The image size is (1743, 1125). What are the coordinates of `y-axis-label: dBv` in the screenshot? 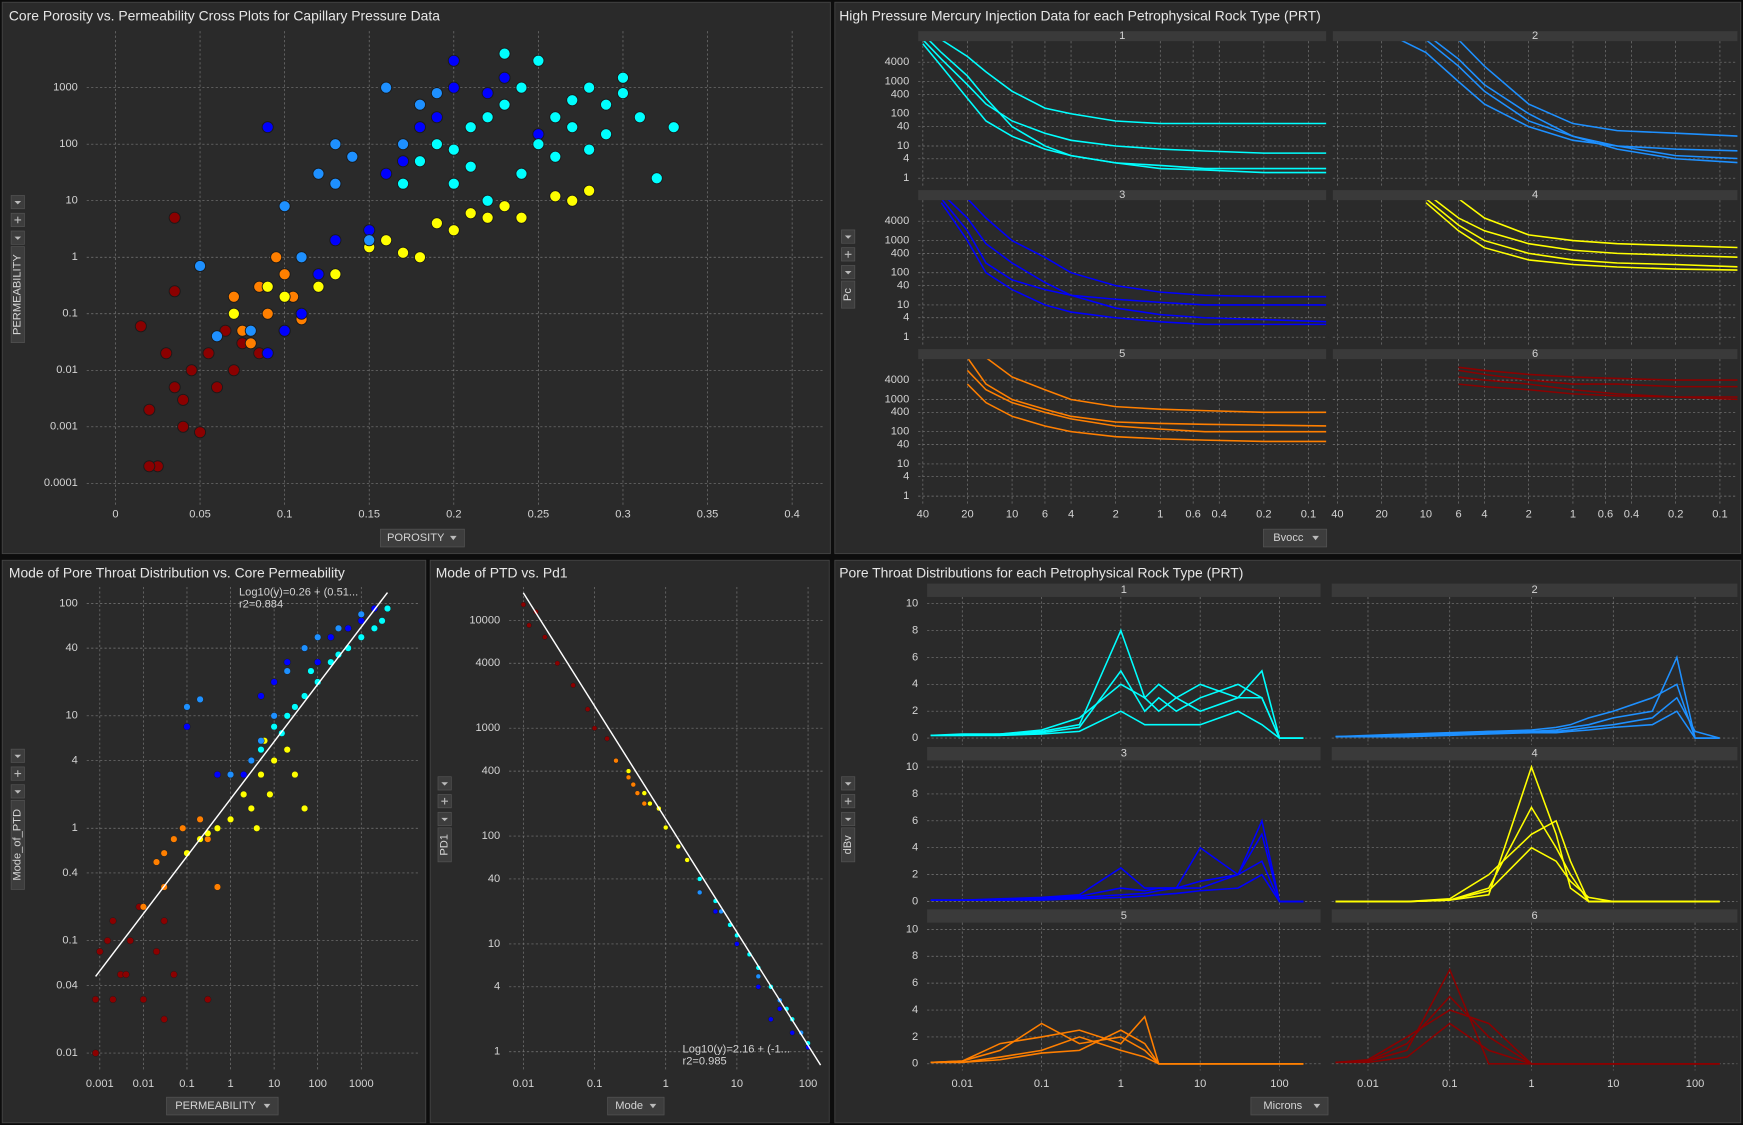 It's located at (848, 845).